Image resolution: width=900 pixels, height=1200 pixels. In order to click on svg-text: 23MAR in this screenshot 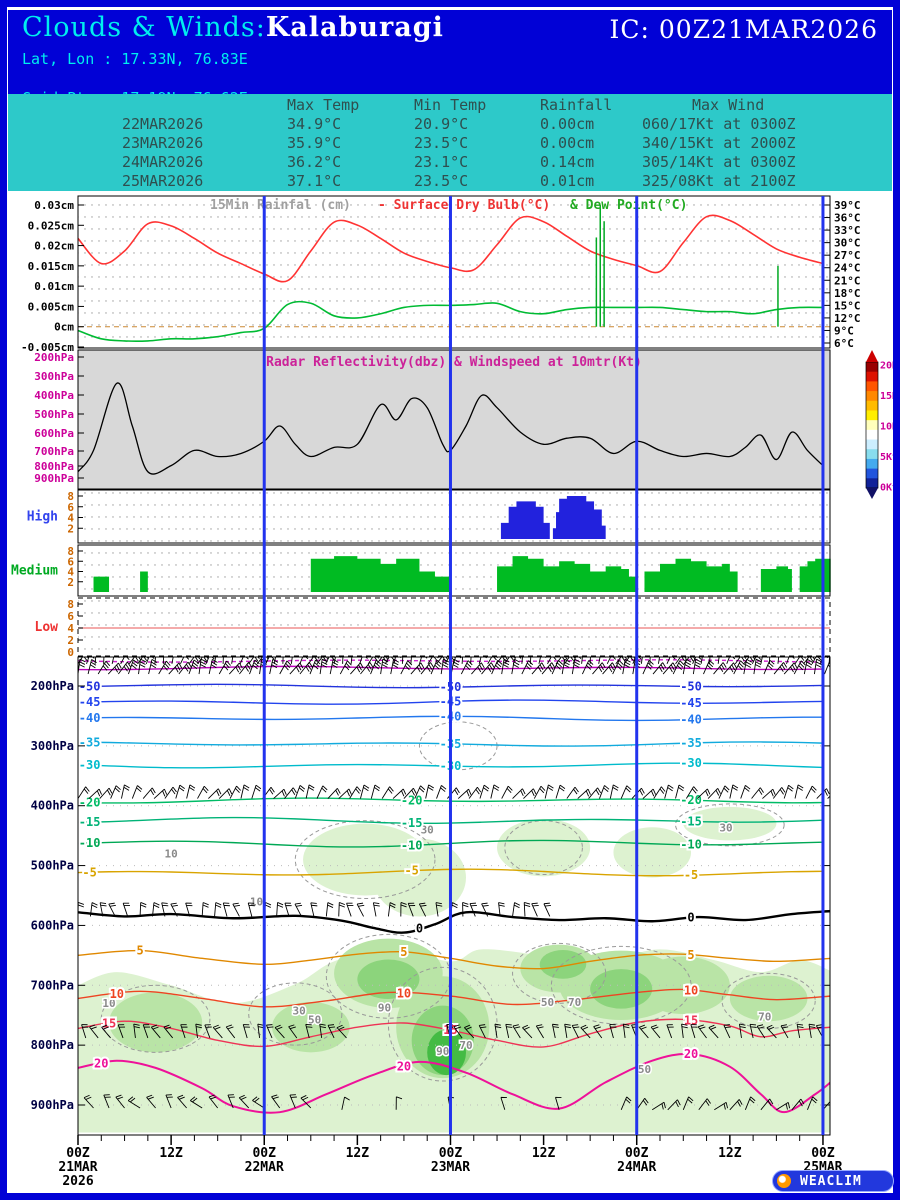, I will do `click(450, 1167)`.